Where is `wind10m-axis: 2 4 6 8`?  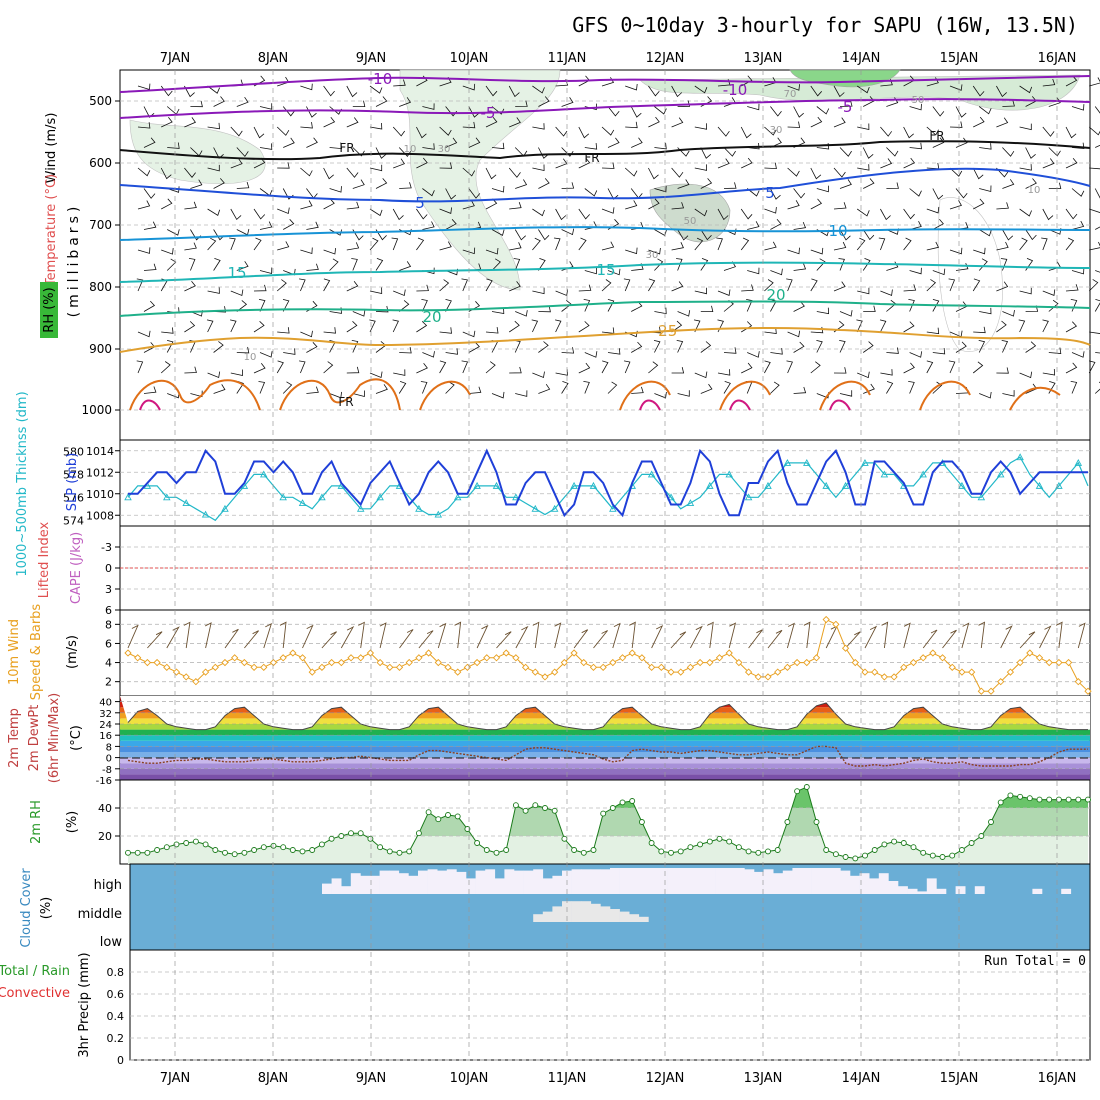 wind10m-axis: 2 4 6 8 is located at coordinates (112, 653).